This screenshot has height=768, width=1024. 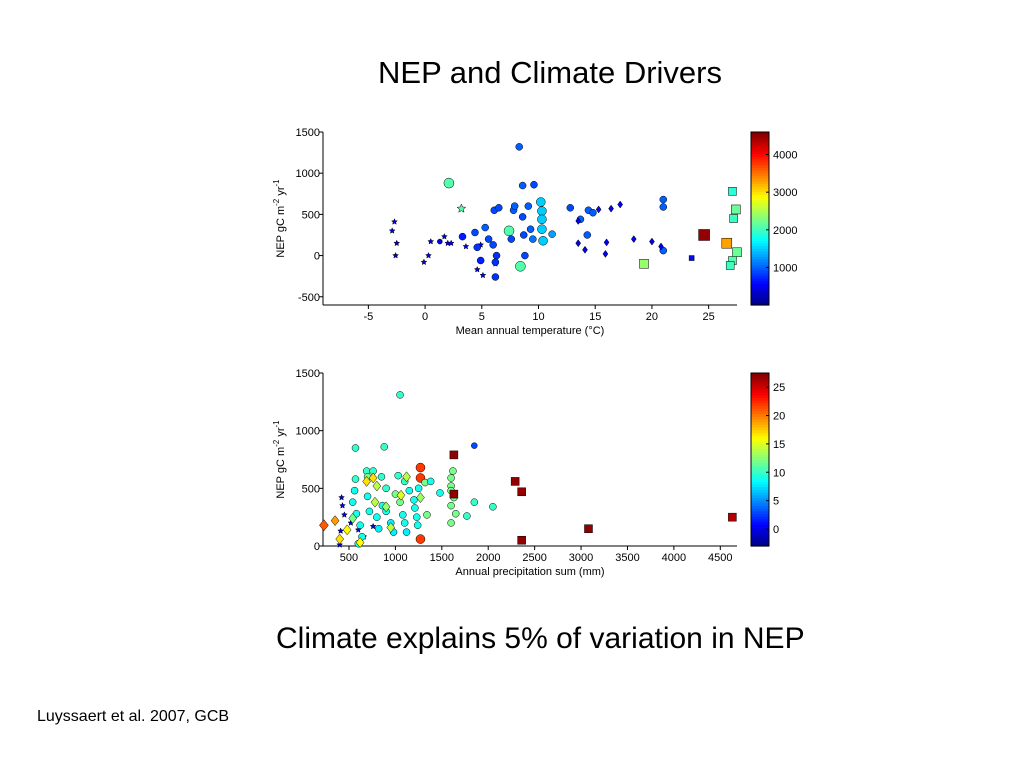 What do you see at coordinates (581, 558) in the screenshot?
I see `x-tick-label: 3000` at bounding box center [581, 558].